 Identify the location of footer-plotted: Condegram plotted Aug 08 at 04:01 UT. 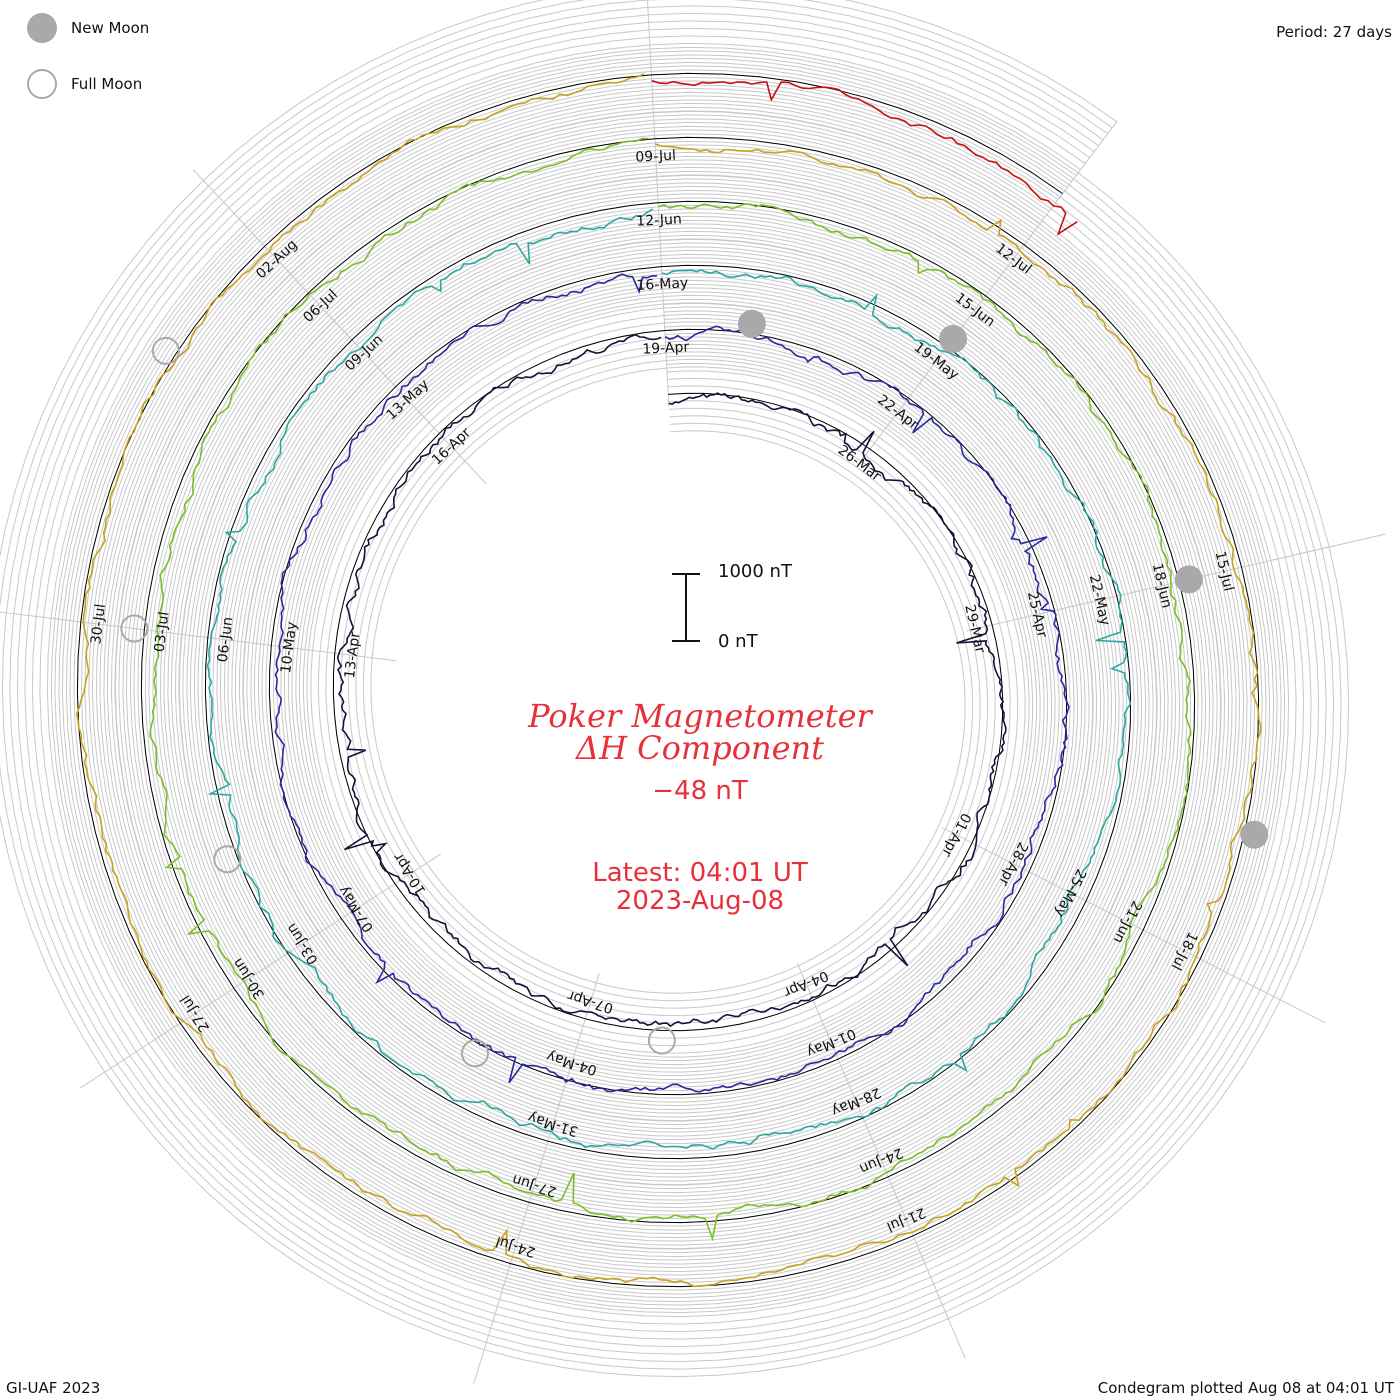
(1245, 1388).